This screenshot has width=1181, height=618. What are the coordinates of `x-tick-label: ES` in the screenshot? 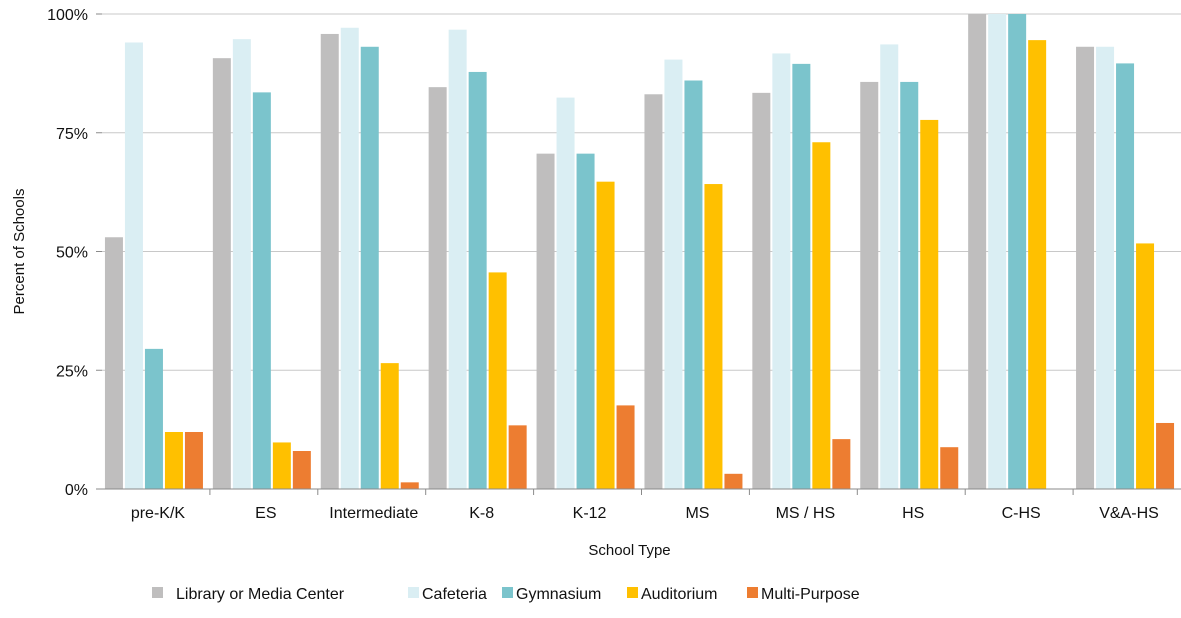 It's located at (265, 513).